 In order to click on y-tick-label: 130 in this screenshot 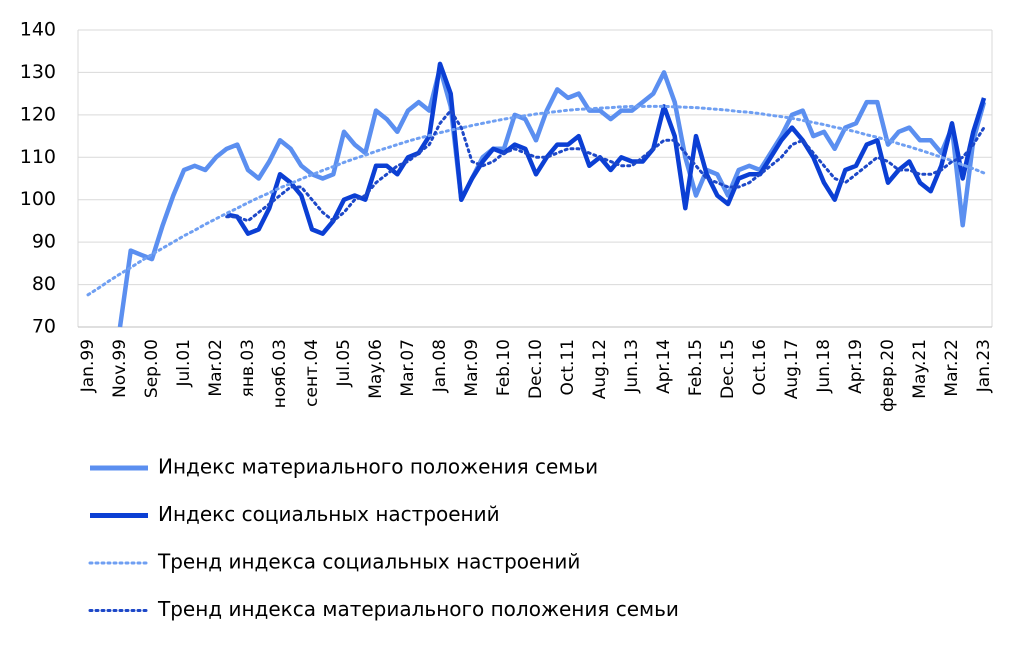, I will do `click(38, 72)`.